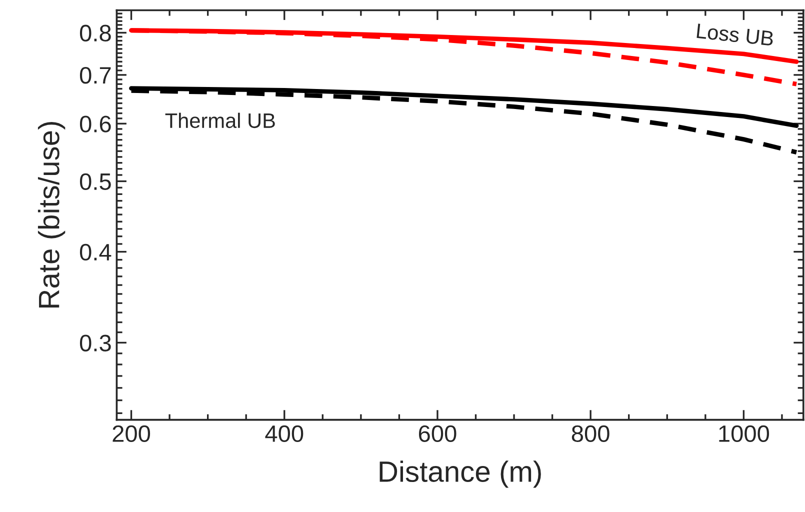 This screenshot has width=805, height=512. Describe the element at coordinates (95, 124) in the screenshot. I see `y-tick-label: 0.6` at that location.